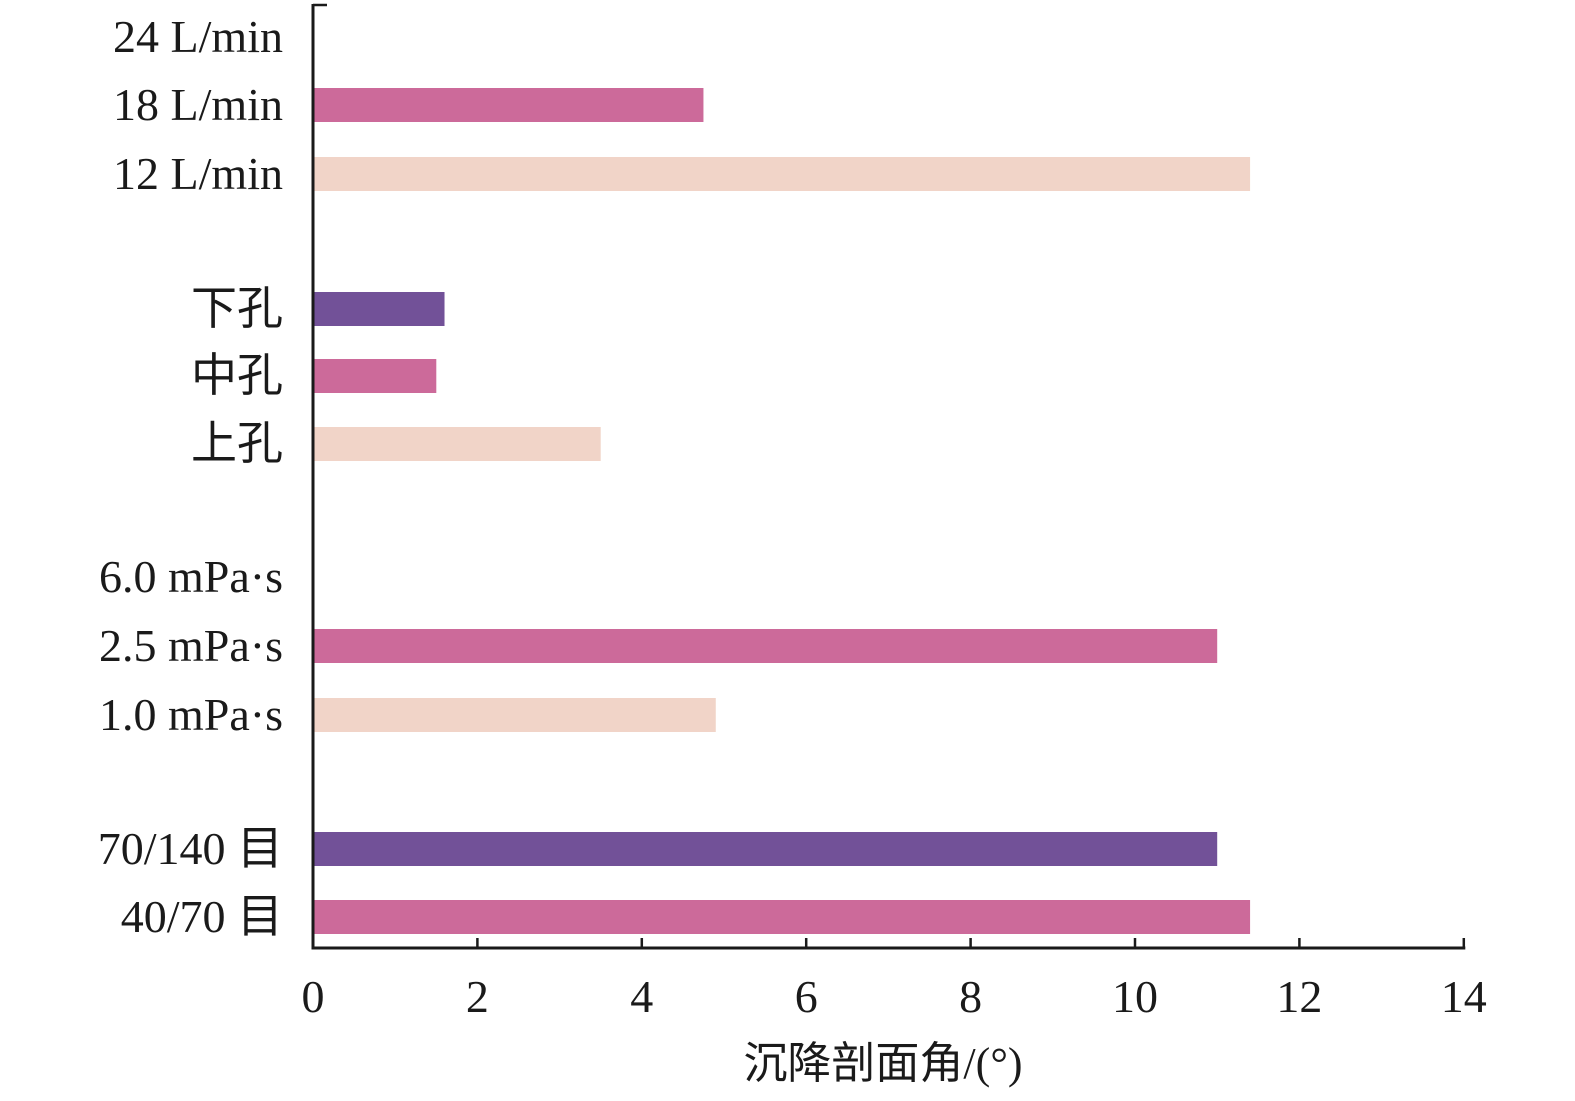 The height and width of the screenshot is (1101, 1575). What do you see at coordinates (1464, 996) in the screenshot?
I see `x-tick-label: 14` at bounding box center [1464, 996].